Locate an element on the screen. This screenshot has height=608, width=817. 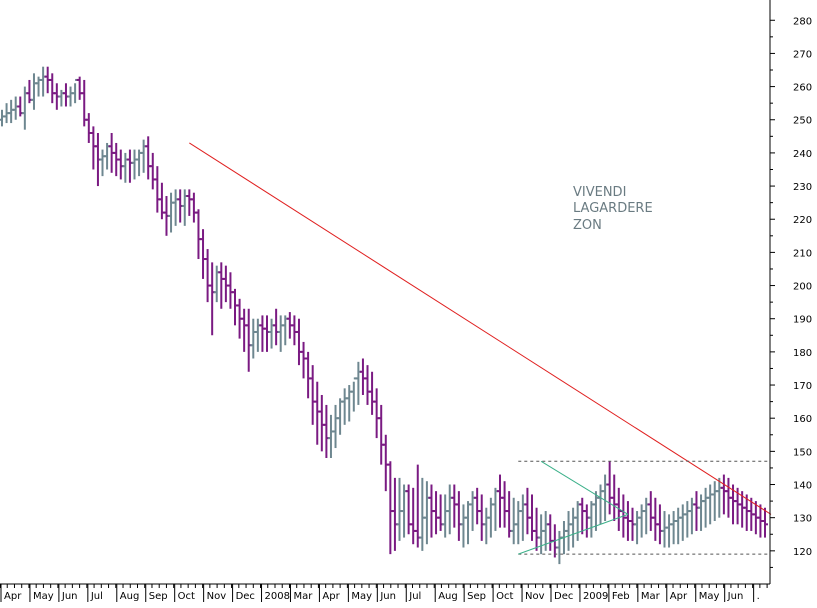
x-tick-label: 2009 is located at coordinates (595, 596).